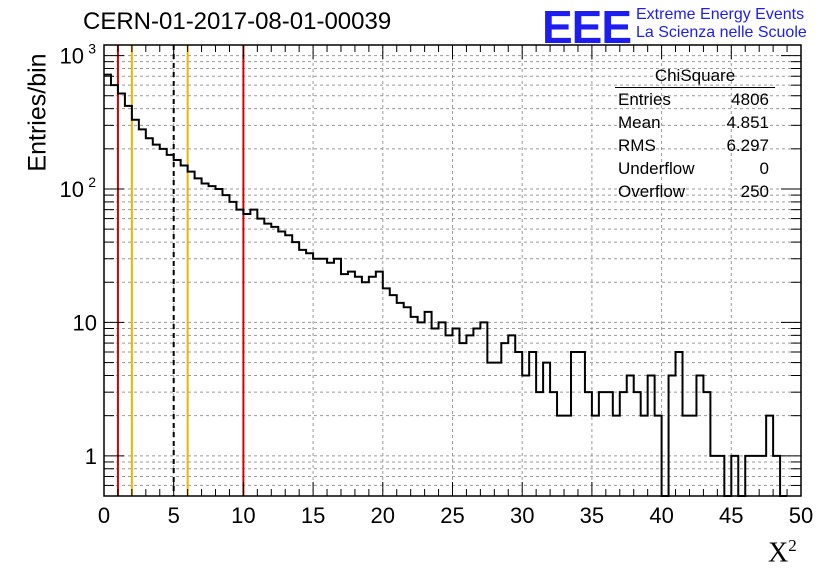  Describe the element at coordinates (243, 515) in the screenshot. I see `x-tick-label: 10` at that location.